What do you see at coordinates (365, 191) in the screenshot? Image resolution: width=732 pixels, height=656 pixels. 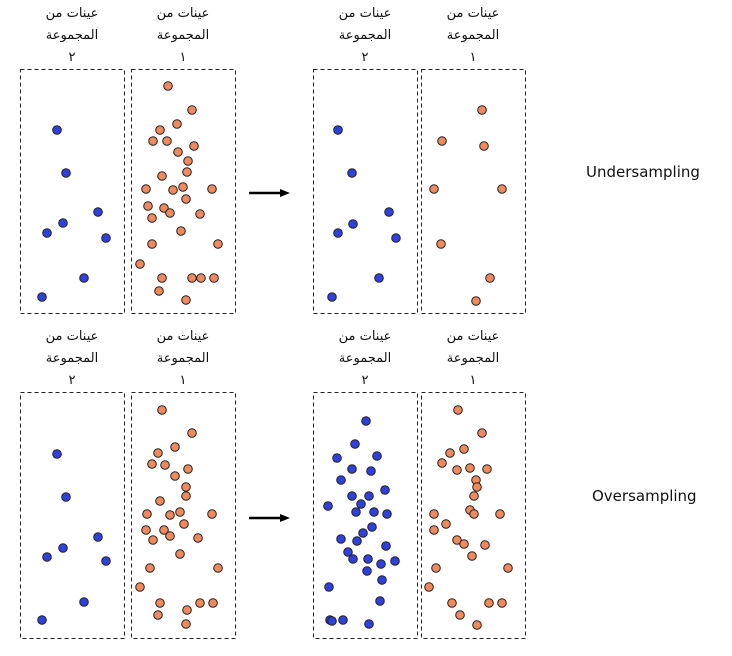 I see `undersampling-after-group-2-panel` at bounding box center [365, 191].